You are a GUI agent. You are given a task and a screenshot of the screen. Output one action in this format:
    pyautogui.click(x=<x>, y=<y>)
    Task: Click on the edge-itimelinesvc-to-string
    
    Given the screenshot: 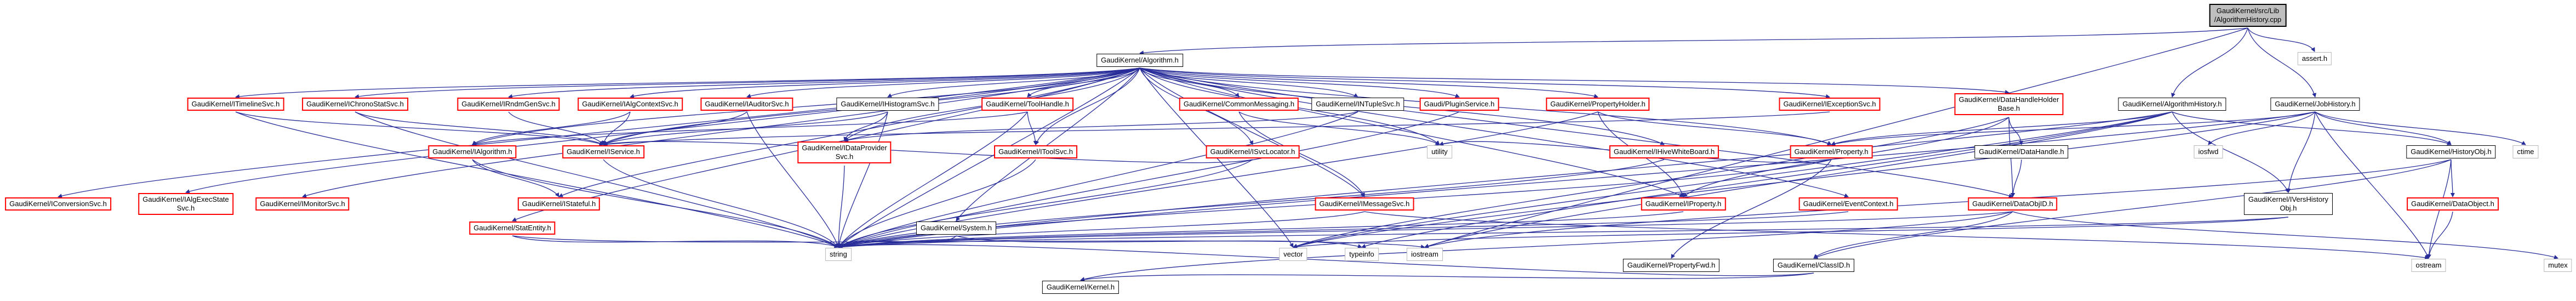 What is the action you would take?
    pyautogui.click(x=537, y=179)
    